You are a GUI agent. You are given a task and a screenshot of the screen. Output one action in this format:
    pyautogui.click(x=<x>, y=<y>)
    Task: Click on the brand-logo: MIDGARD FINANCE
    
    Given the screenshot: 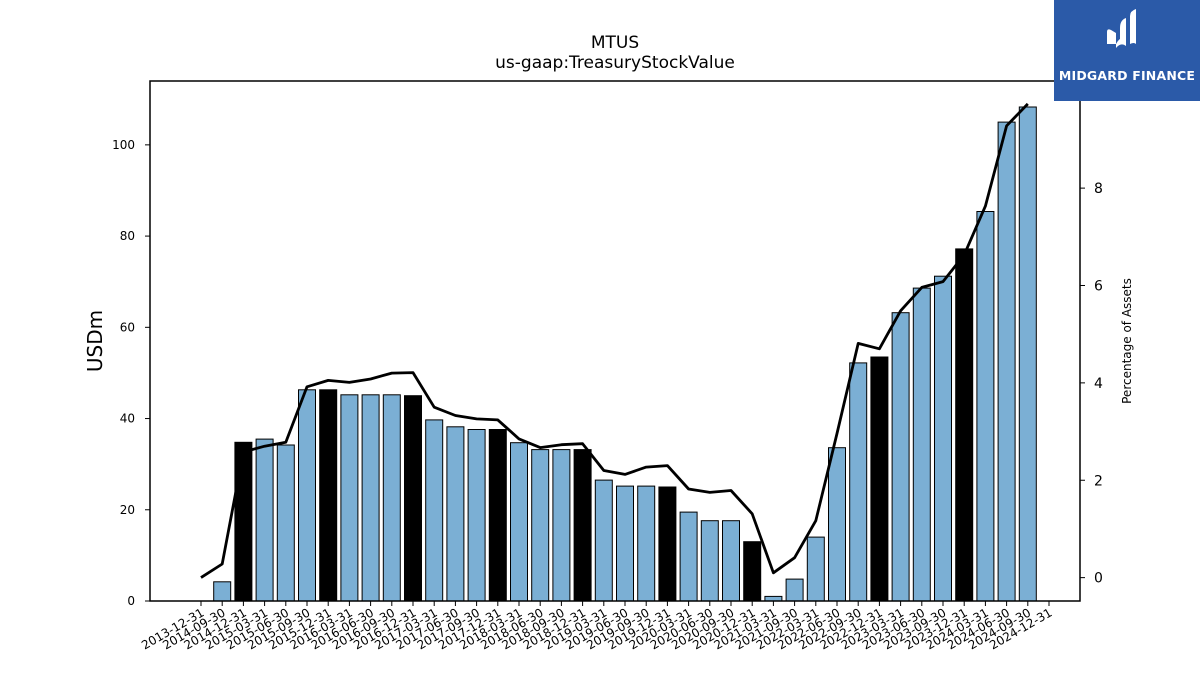 What is the action you would take?
    pyautogui.click(x=1127, y=50)
    